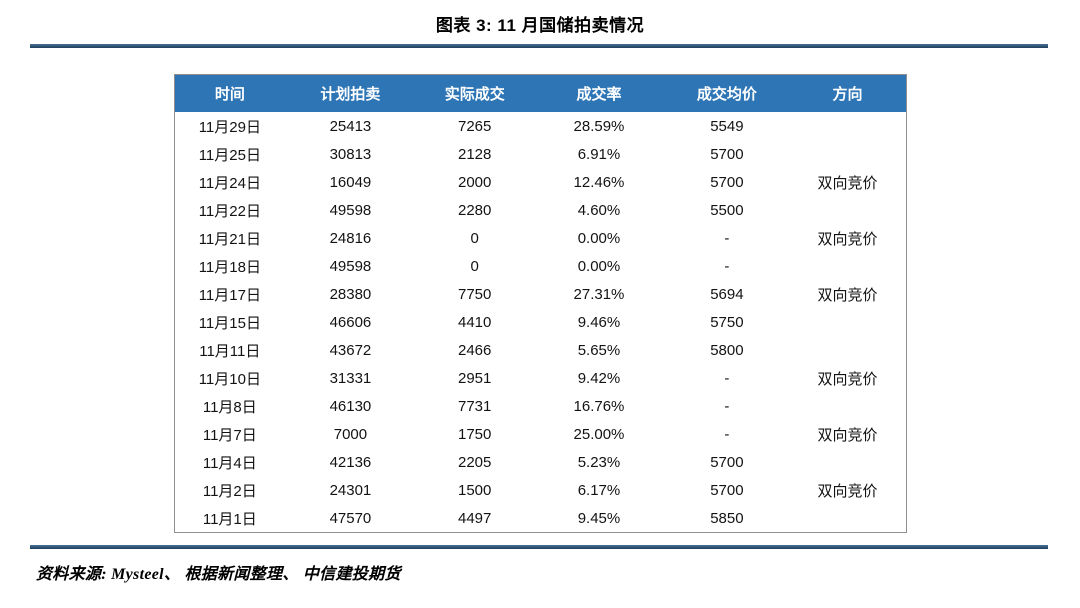  What do you see at coordinates (540, 378) in the screenshot?
I see `table-row: 11月10日 31331 2951 9.42% - 双向竞价` at bounding box center [540, 378].